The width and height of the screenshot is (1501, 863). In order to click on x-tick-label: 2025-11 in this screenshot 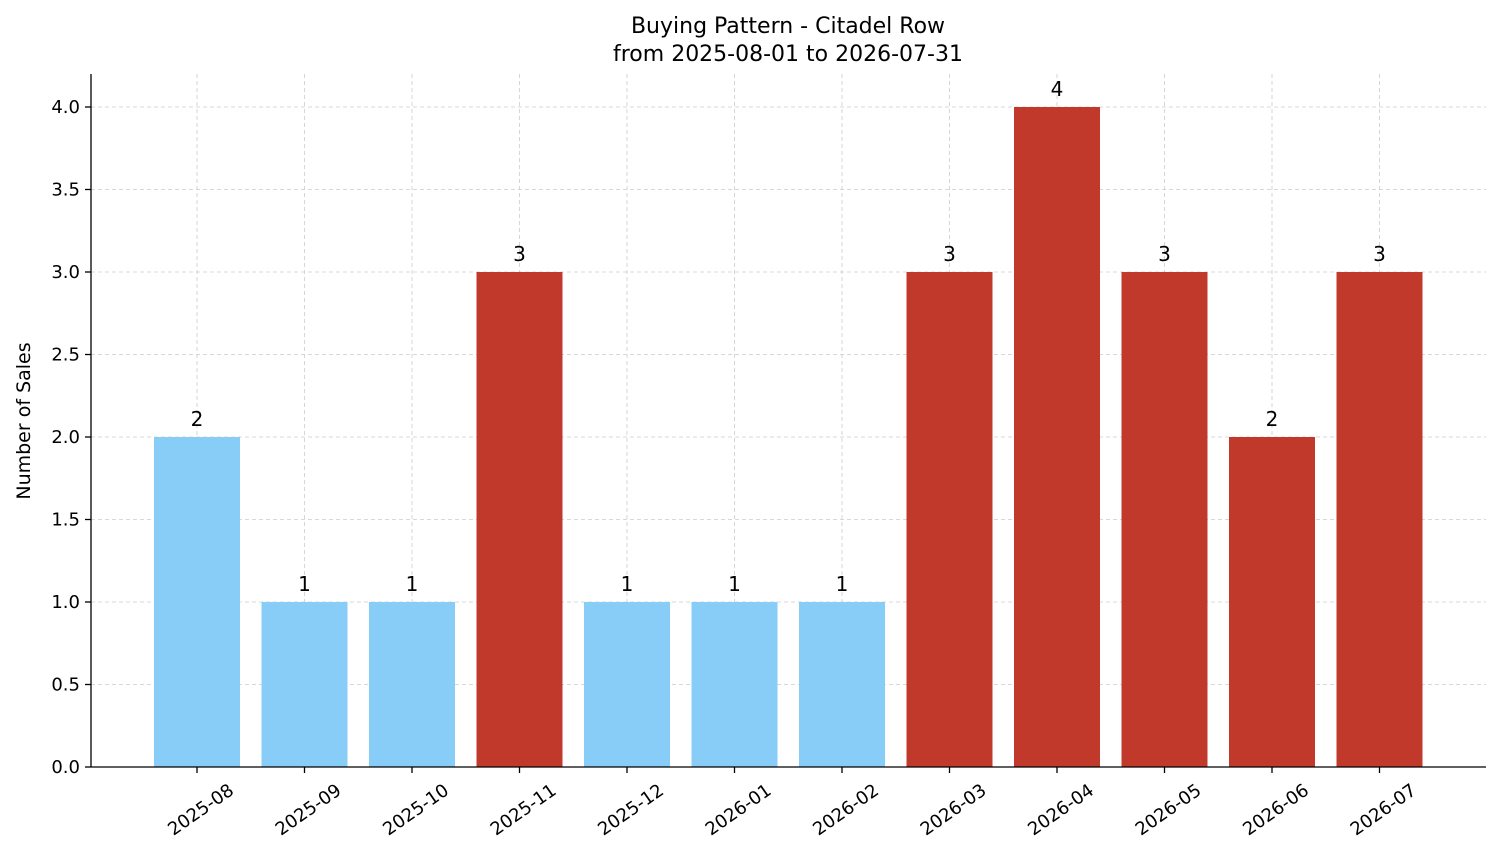, I will do `click(524, 810)`.